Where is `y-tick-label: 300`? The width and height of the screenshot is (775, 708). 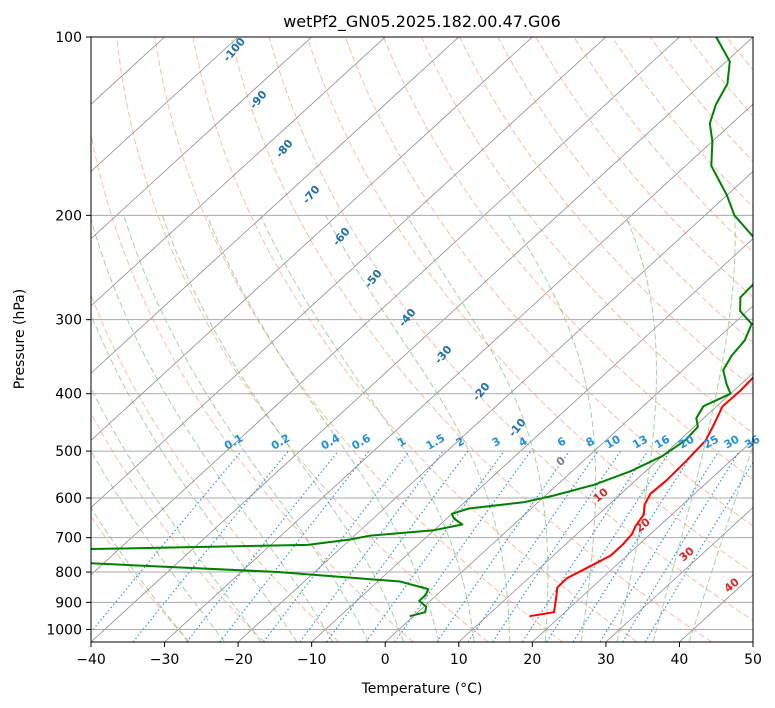 y-tick-label: 300 is located at coordinates (68, 321).